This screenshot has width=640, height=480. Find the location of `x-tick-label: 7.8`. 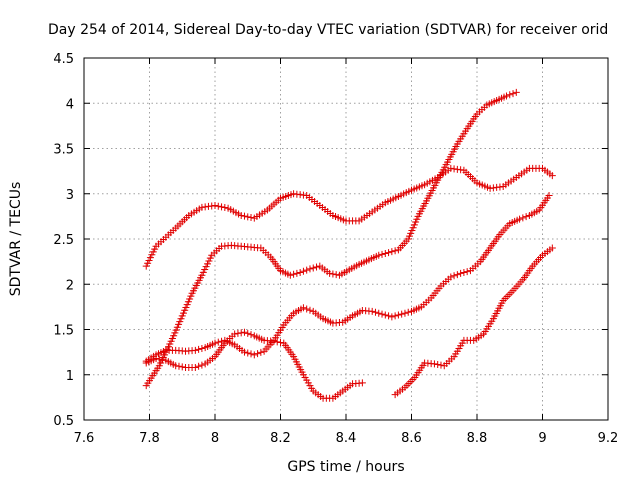

x-tick-label: 7.8 is located at coordinates (149, 438).